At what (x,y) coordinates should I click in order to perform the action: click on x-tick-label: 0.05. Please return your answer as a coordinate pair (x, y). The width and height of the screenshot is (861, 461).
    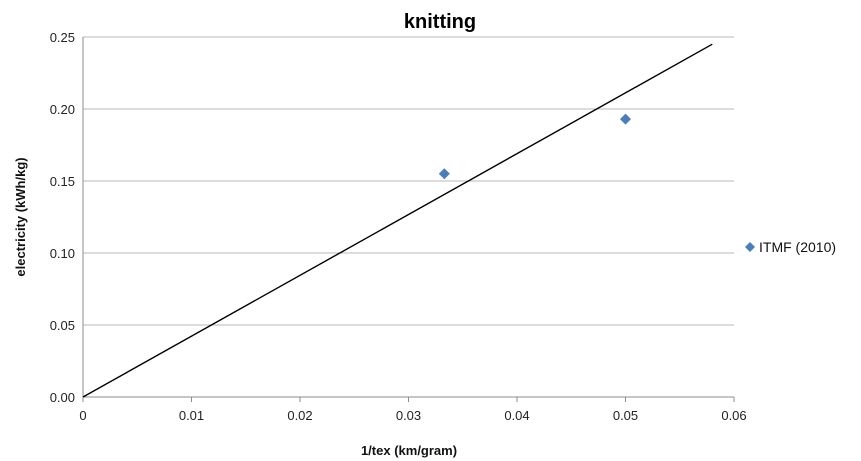
    Looking at the image, I should click on (625, 415).